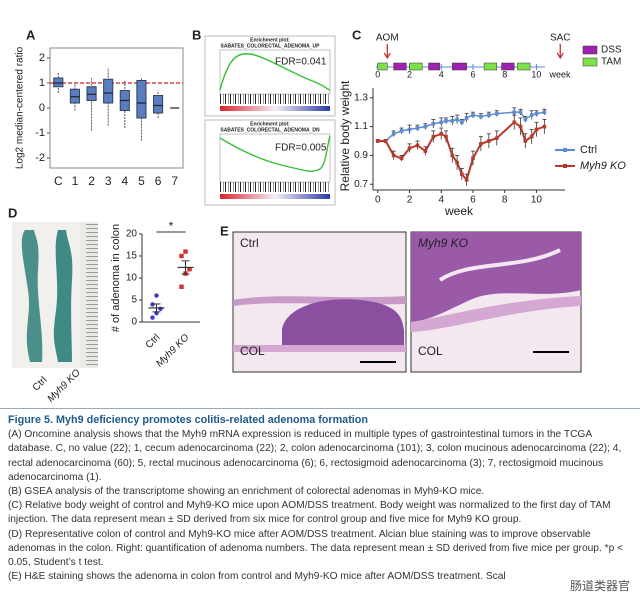 This screenshot has width=640, height=605. What do you see at coordinates (361, 126) in the screenshot?
I see `y-tick-label: 1.1` at bounding box center [361, 126].